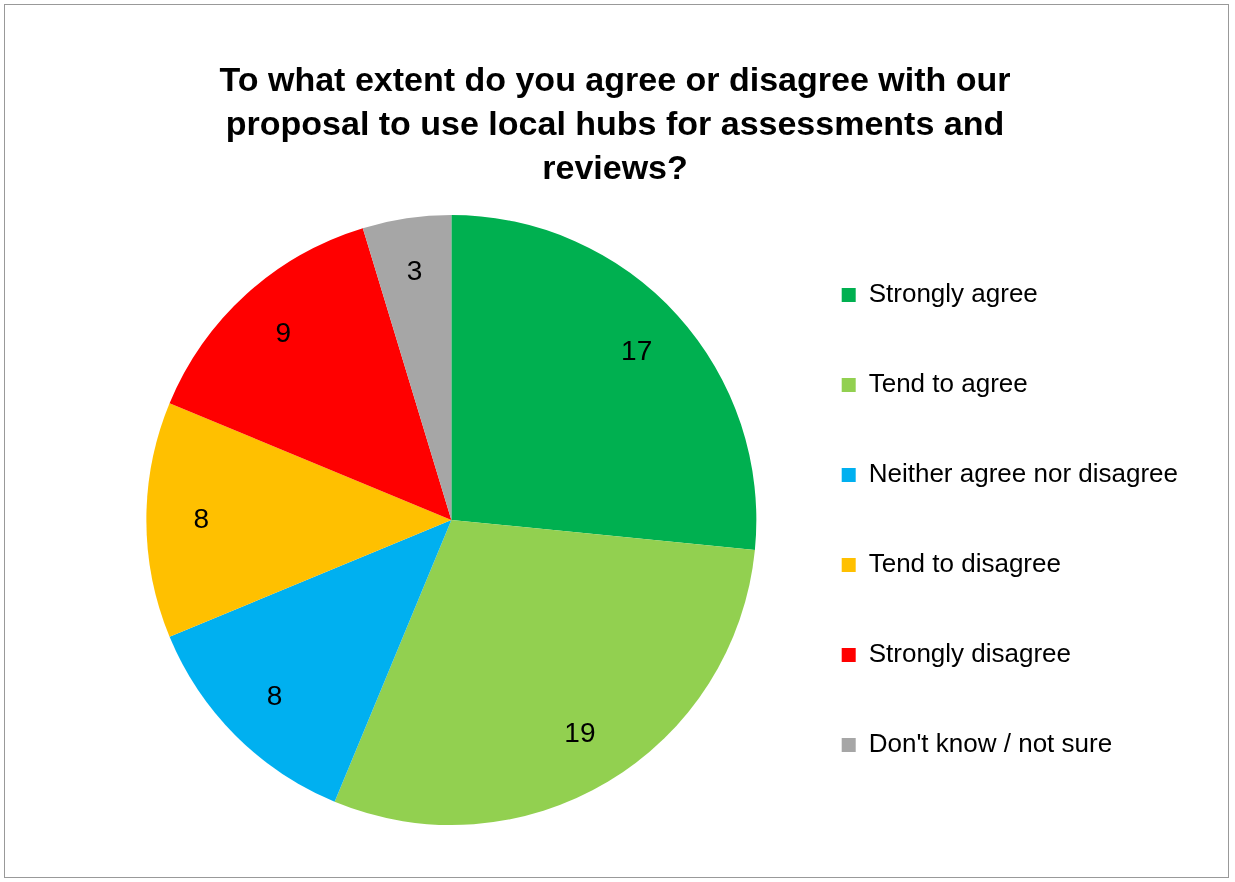 This screenshot has width=1235, height=882. Describe the element at coordinates (953, 293) in the screenshot. I see `legend-label: Strongly agree` at that location.